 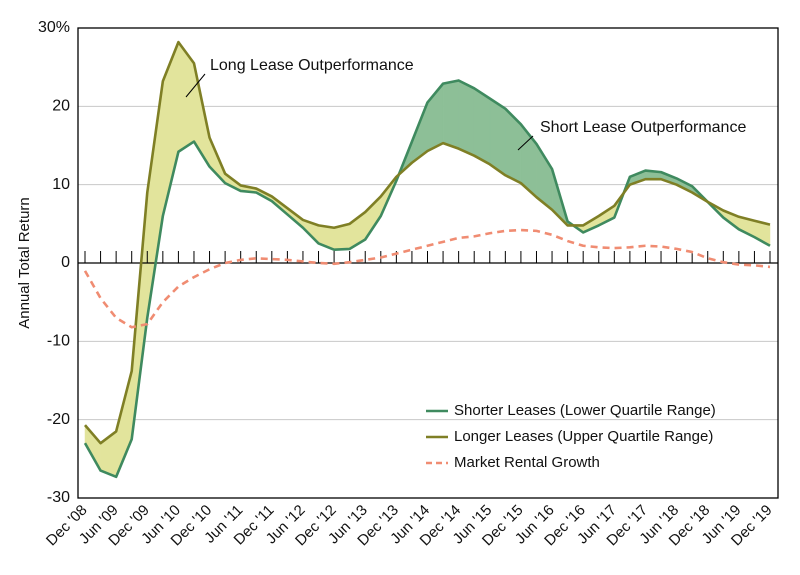 What do you see at coordinates (54, 27) in the screenshot?
I see `y-tick-label: 30%` at bounding box center [54, 27].